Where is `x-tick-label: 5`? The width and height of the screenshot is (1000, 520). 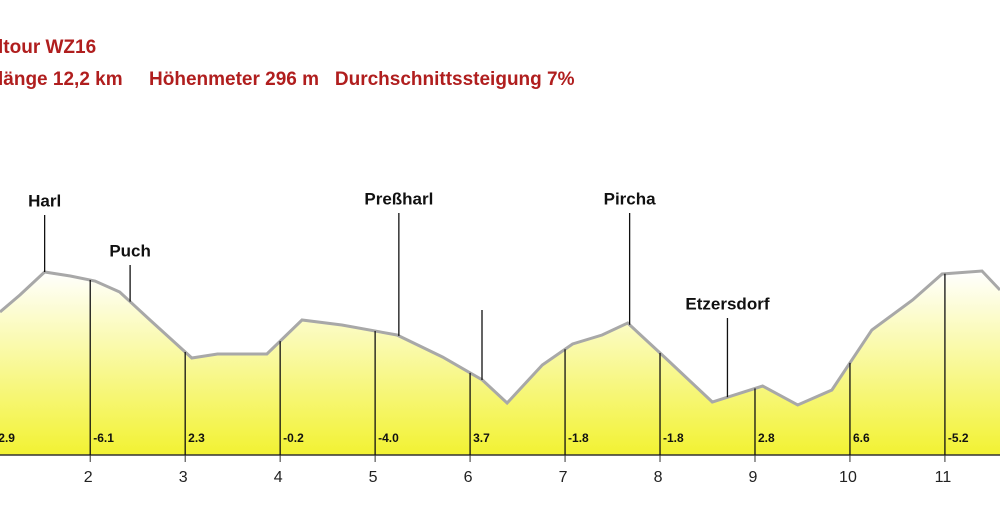
x-tick-label: 5 is located at coordinates (373, 477).